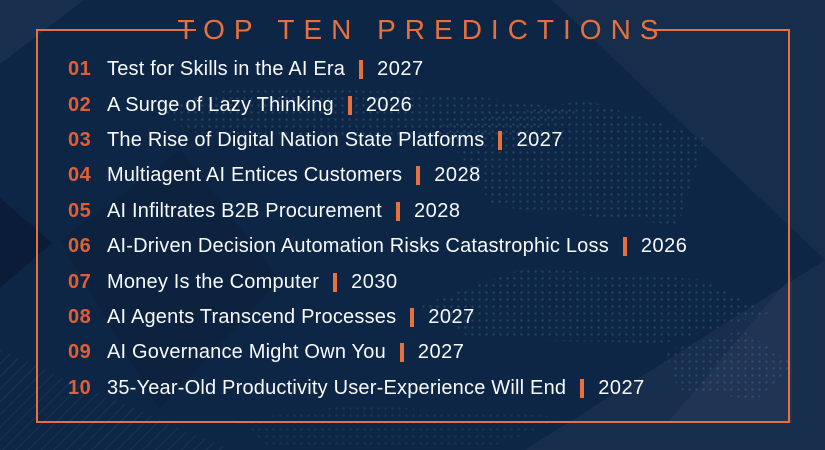  What do you see at coordinates (226, 69) in the screenshot?
I see `prediction-title: Test for Skills in the AI Era` at bounding box center [226, 69].